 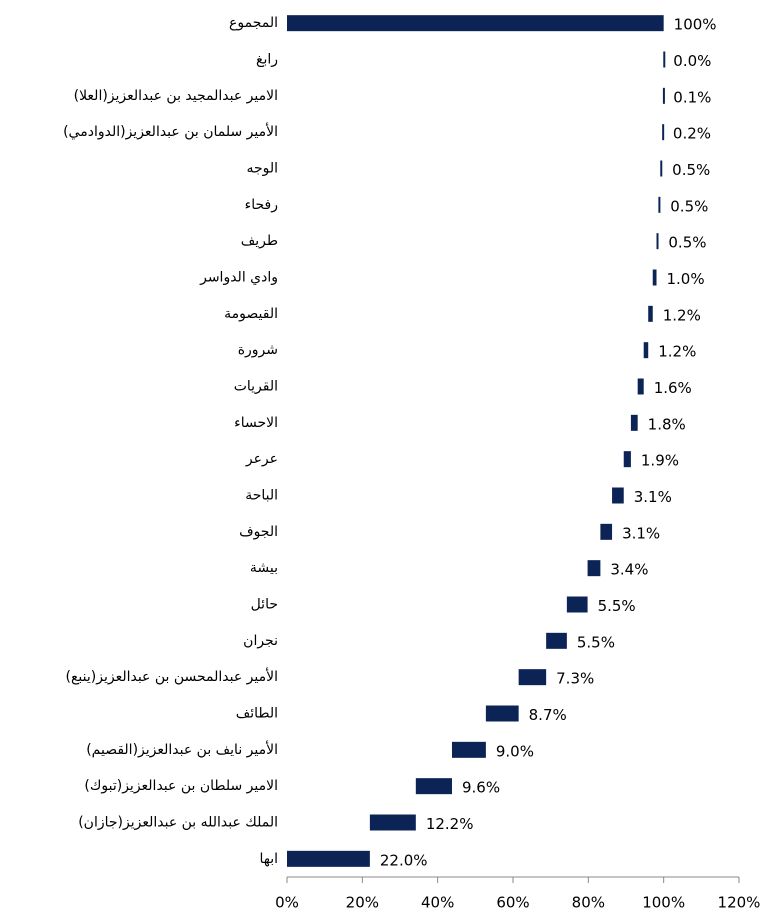 I want to click on category-label: ابها, so click(x=268, y=859).